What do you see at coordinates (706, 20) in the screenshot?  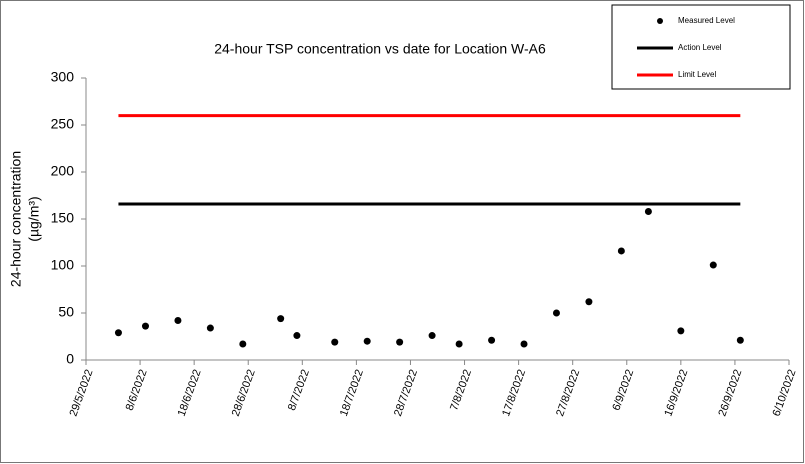 I see `legend-label: Measured Level` at bounding box center [706, 20].